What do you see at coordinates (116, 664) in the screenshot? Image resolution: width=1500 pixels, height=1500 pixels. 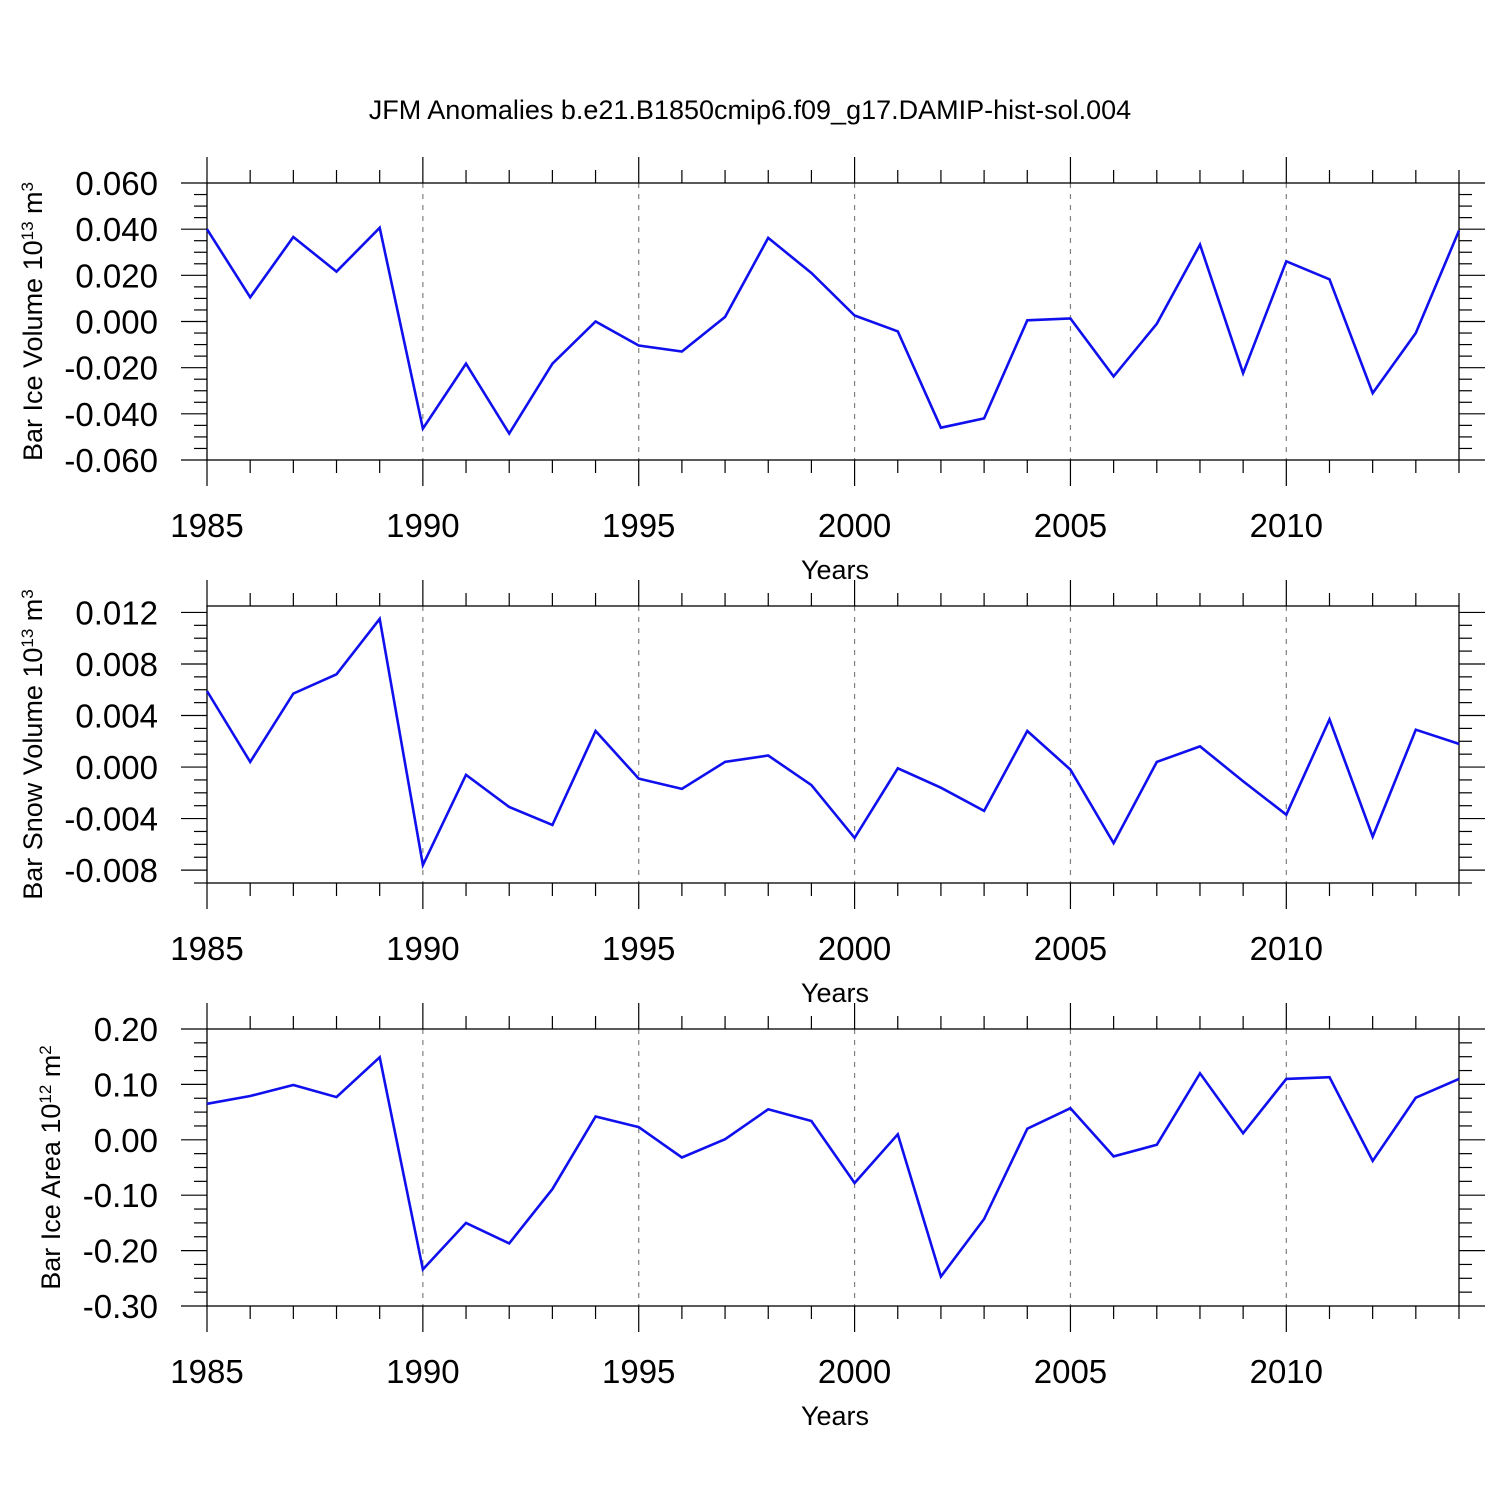 I see `y-tick-label: 0.008` at bounding box center [116, 664].